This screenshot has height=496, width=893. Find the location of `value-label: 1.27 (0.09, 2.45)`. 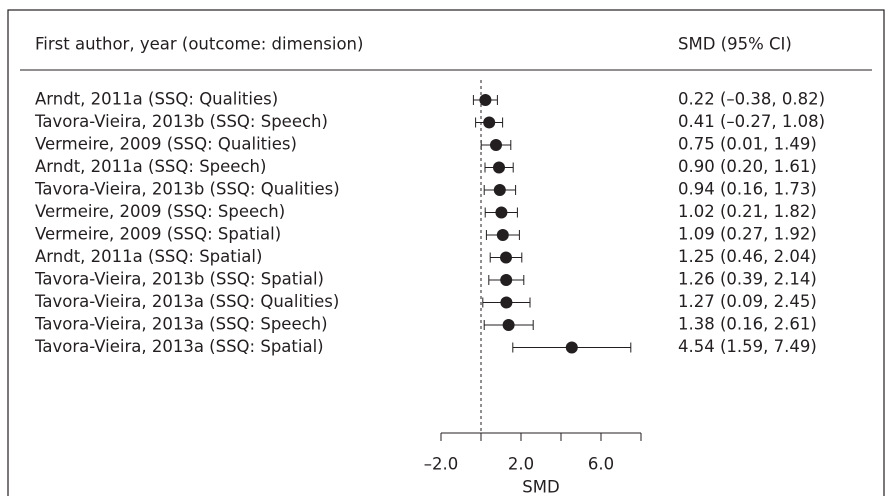

value-label: 1.27 (0.09, 2.45) is located at coordinates (747, 301).